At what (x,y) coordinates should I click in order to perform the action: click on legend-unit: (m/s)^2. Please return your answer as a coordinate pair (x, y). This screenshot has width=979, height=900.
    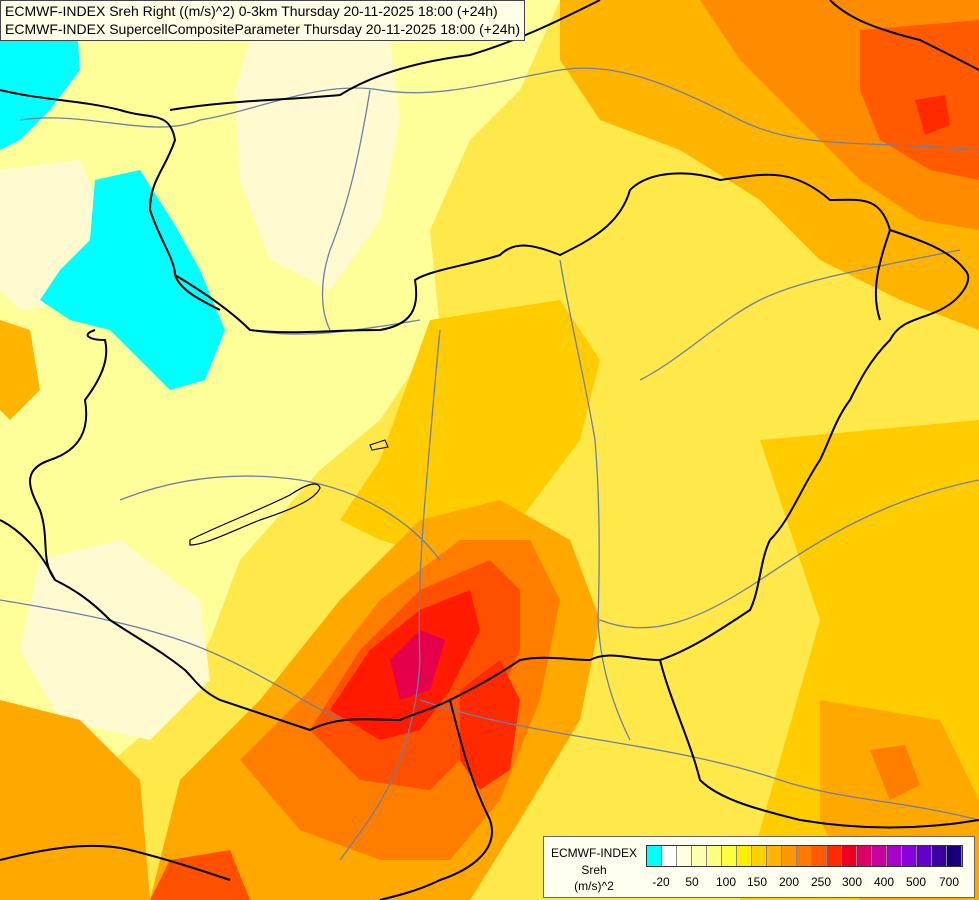
    Looking at the image, I should click on (594, 886).